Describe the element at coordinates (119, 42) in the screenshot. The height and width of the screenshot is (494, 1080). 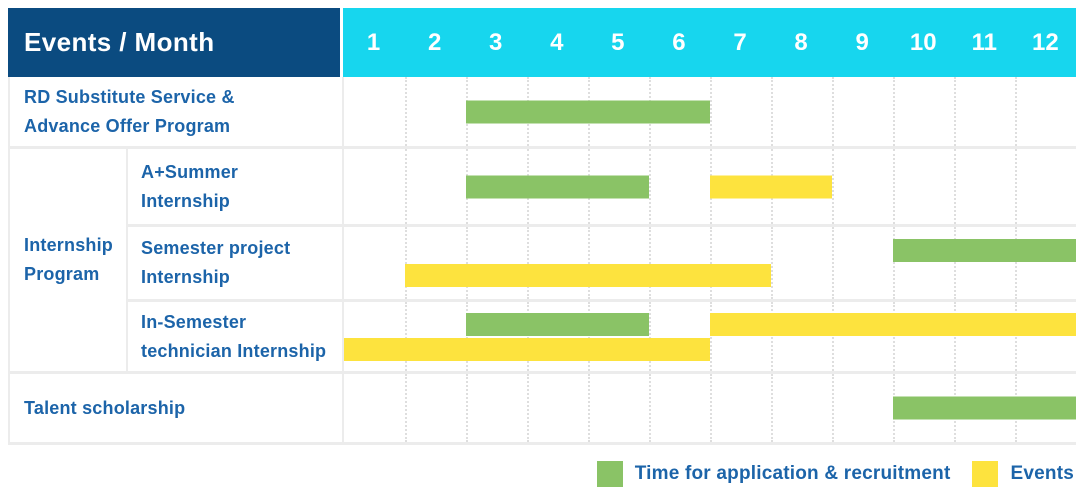
I see `corner-header-label: Events / Month` at that location.